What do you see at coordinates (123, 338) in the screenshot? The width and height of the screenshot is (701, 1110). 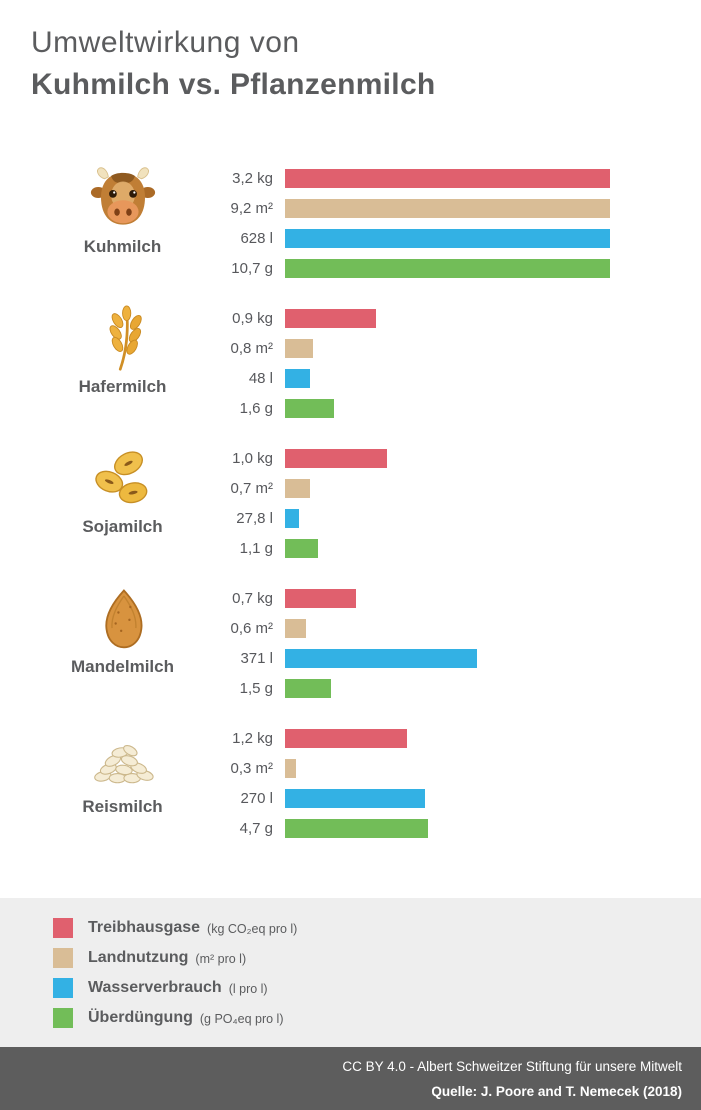 I see `oat-icon` at bounding box center [123, 338].